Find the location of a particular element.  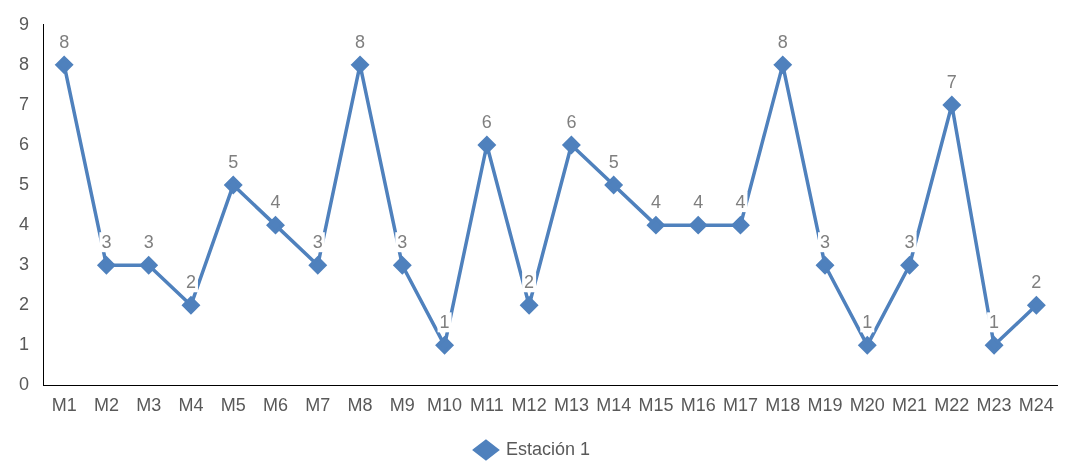

legend-label: Estación 1 is located at coordinates (548, 448).